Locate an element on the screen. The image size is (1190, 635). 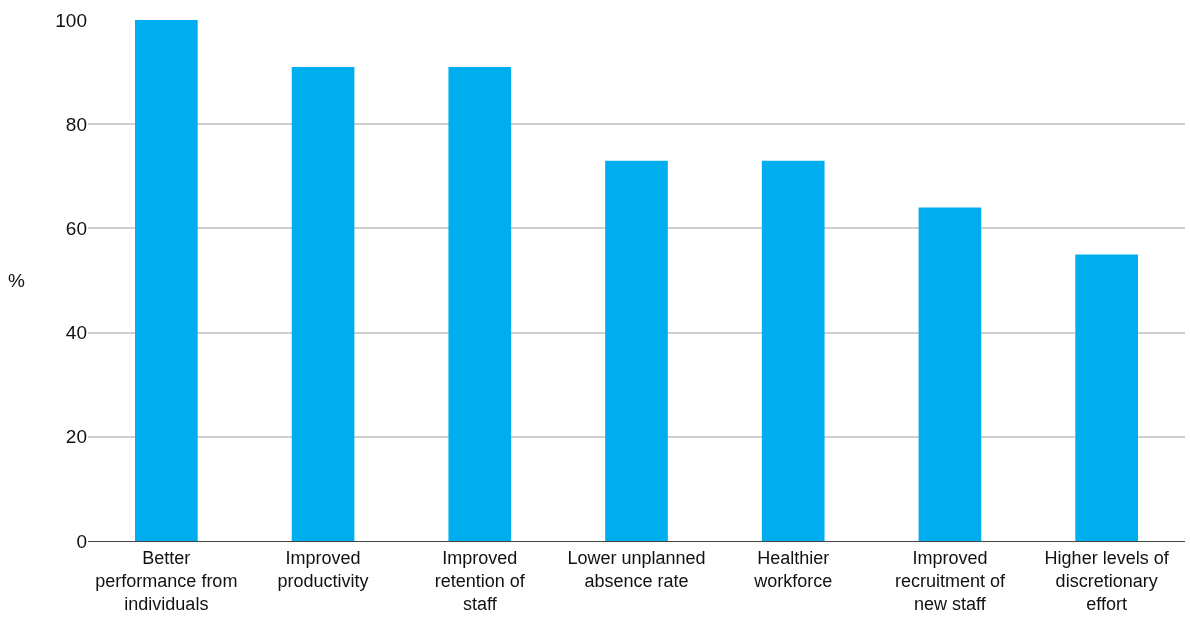
x-tick-label: Improved retention of staff is located at coordinates (480, 581).